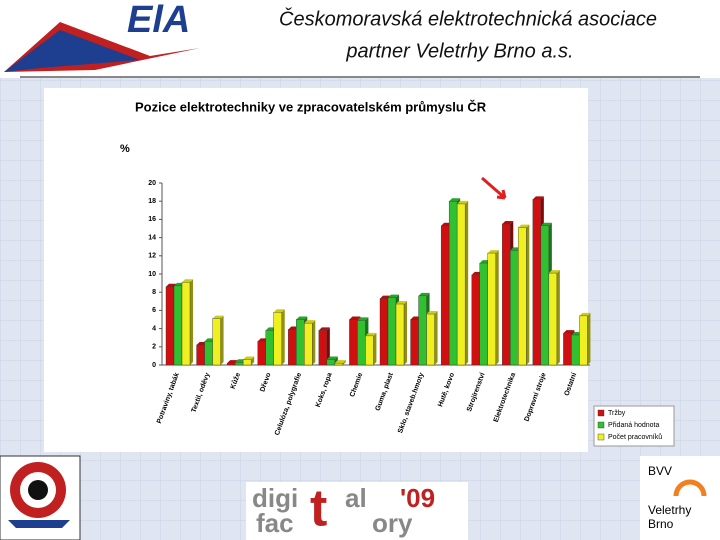 The height and width of the screenshot is (540, 720). I want to click on logo-text: fac, so click(275, 523).